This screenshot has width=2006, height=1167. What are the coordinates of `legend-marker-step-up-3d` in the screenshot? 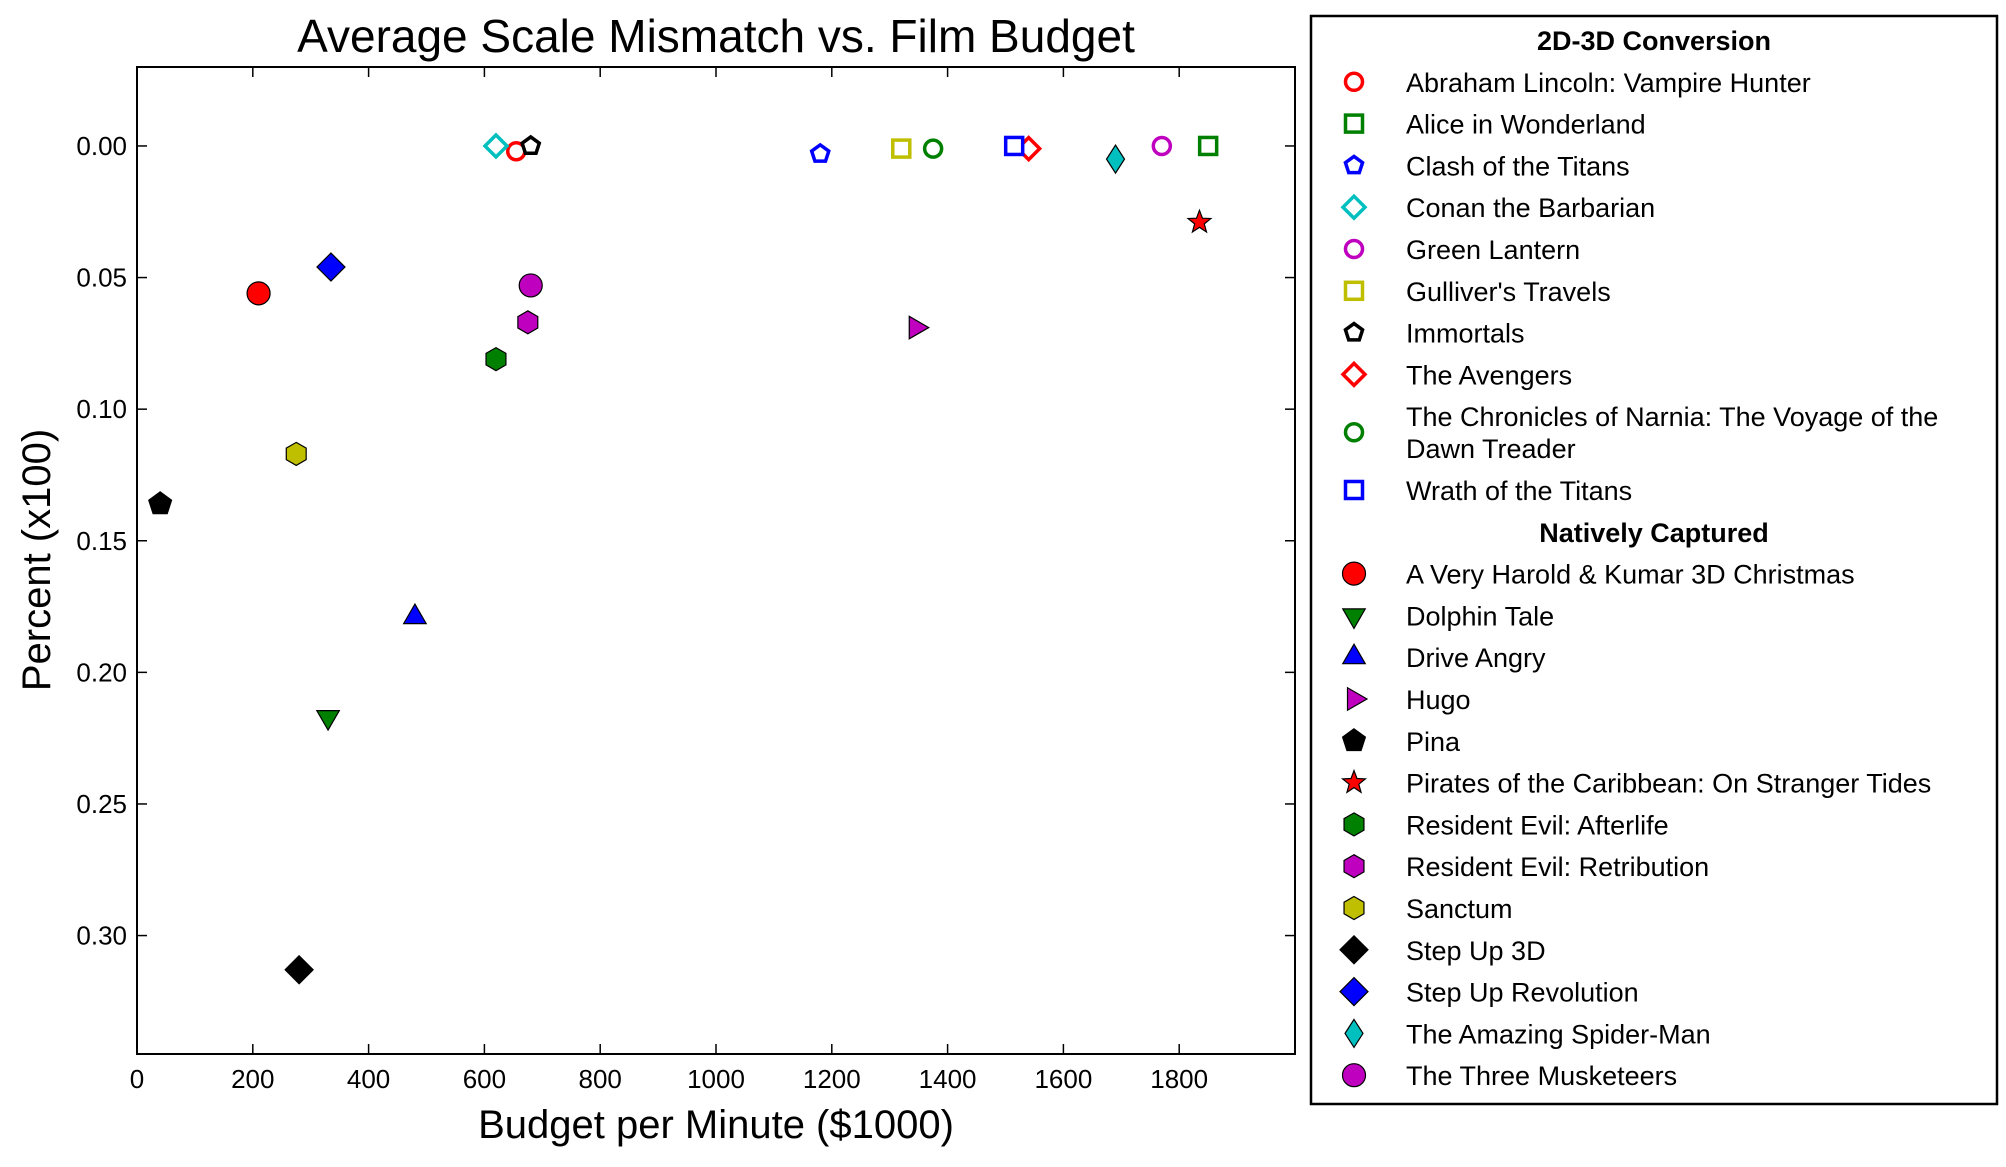 It's located at (1354, 949).